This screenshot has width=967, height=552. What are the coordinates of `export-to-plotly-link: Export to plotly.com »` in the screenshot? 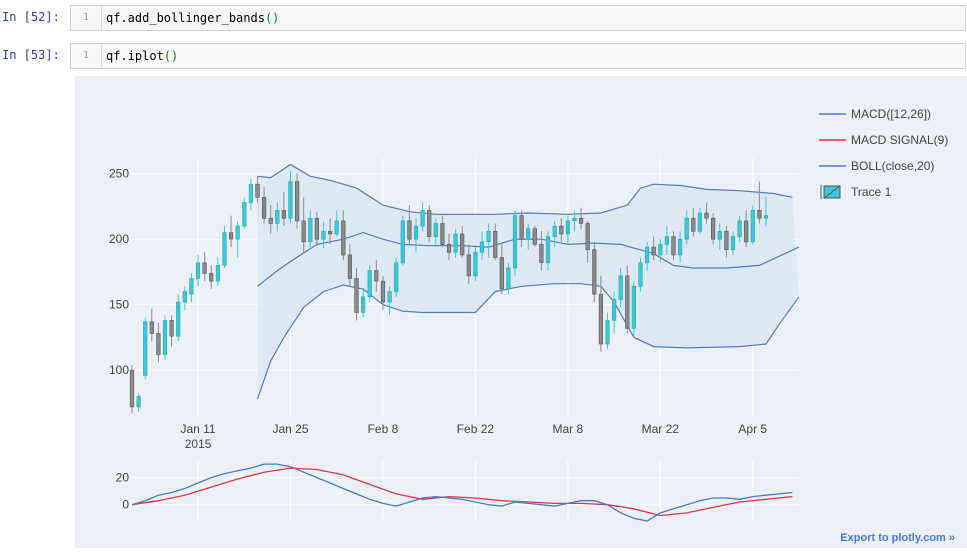 It's located at (897, 538).